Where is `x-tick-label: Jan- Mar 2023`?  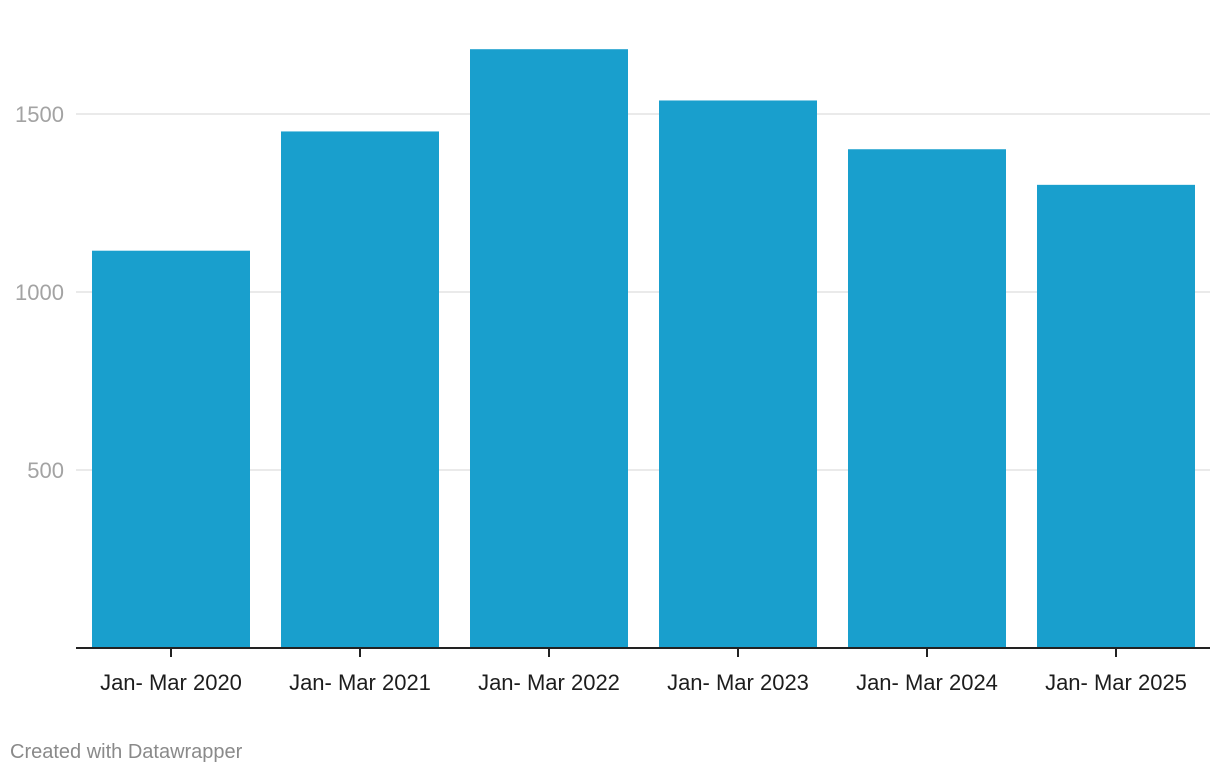
x-tick-label: Jan- Mar 2023 is located at coordinates (738, 682).